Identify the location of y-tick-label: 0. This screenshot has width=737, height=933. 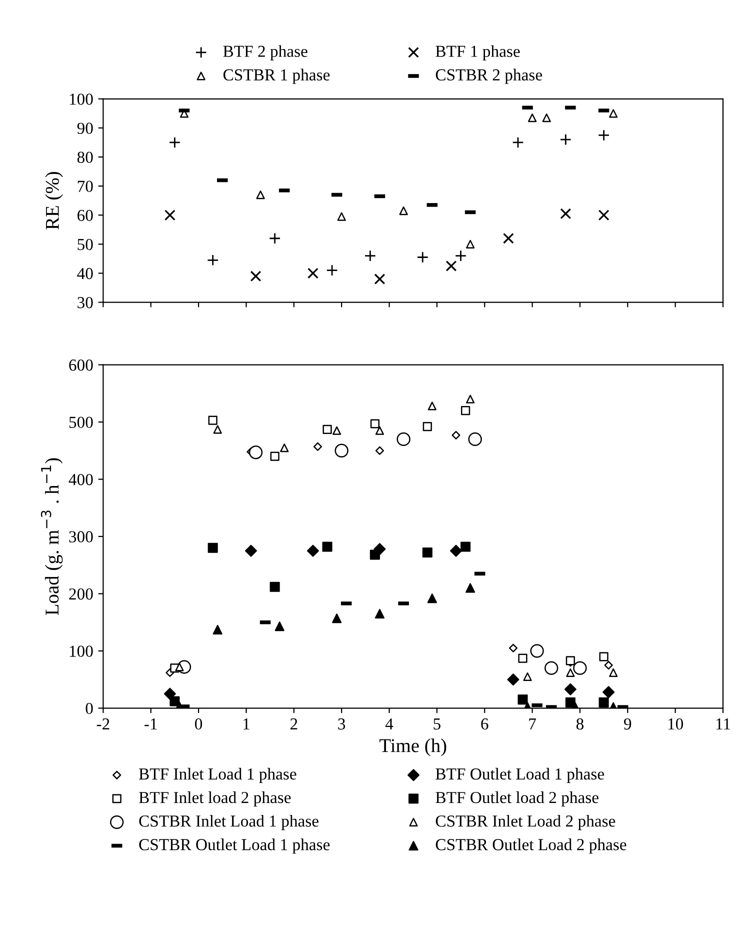
(89, 708).